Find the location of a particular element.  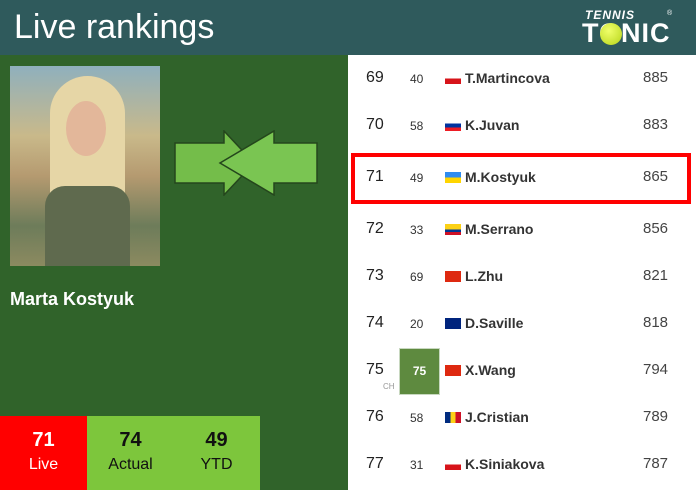

player-link: X.Wang is located at coordinates (490, 370).